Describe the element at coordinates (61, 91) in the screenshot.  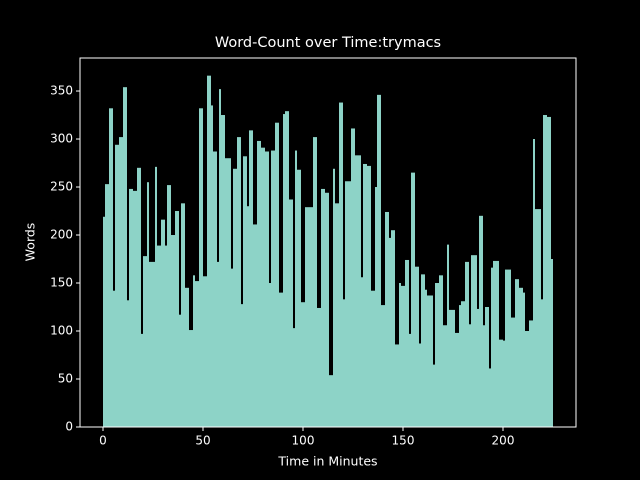
I see `y-tick-label: 350` at that location.